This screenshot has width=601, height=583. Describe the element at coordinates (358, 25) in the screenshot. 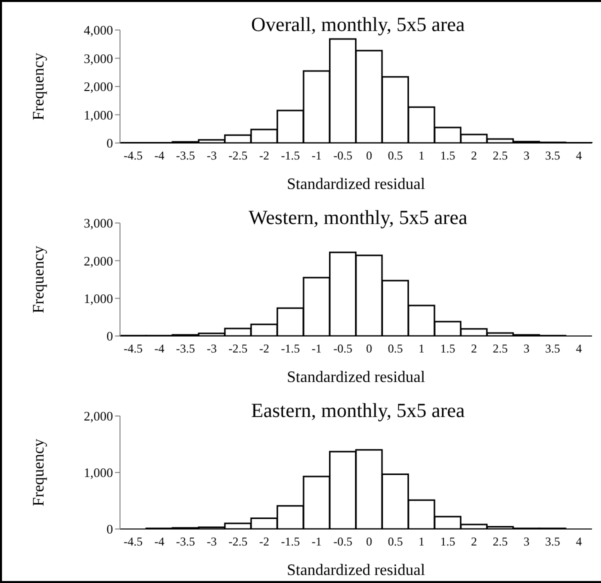

I see `chart-title: Overall, monthly, 5x5 area` at that location.